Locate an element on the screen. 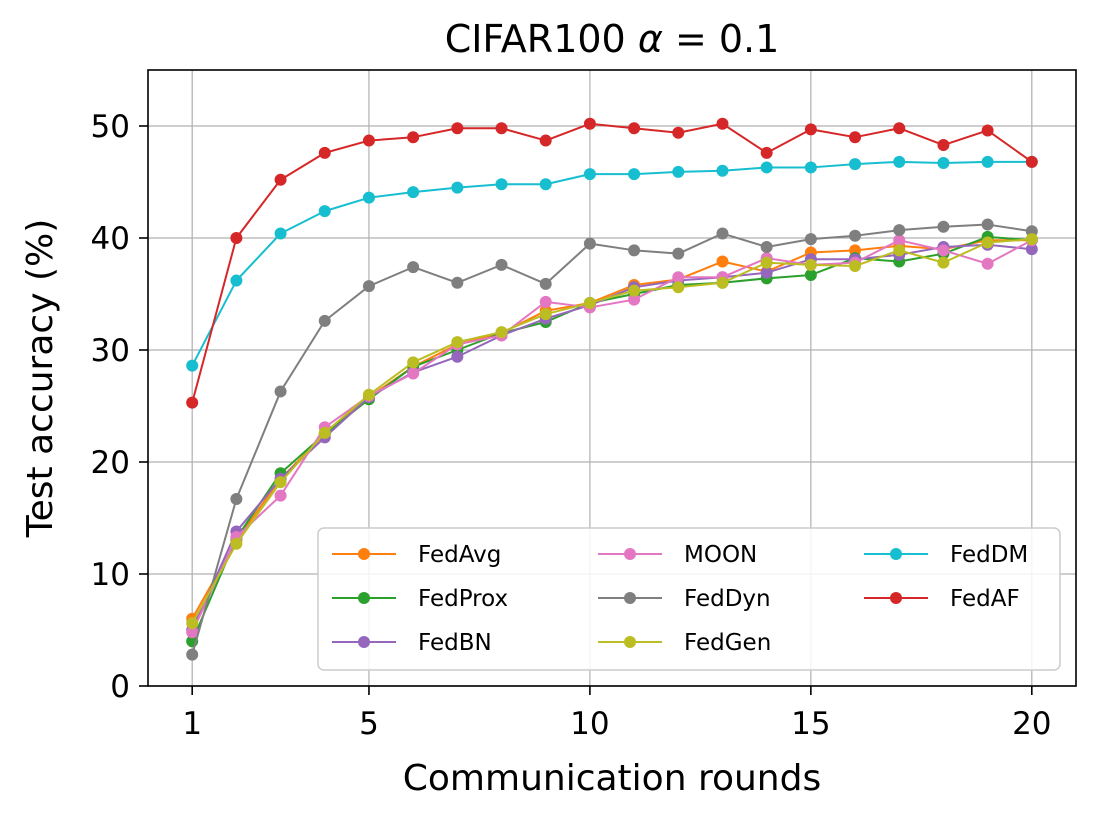 The height and width of the screenshot is (820, 1096). chart-title: CIFAR100 α = 0.1 is located at coordinates (612, 39).